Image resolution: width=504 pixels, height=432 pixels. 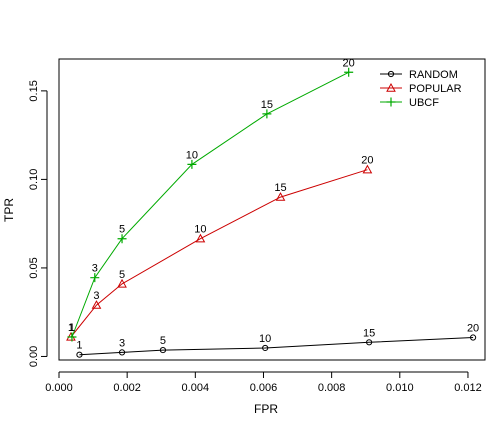 I want to click on random-point-label: 5, so click(x=163, y=341).